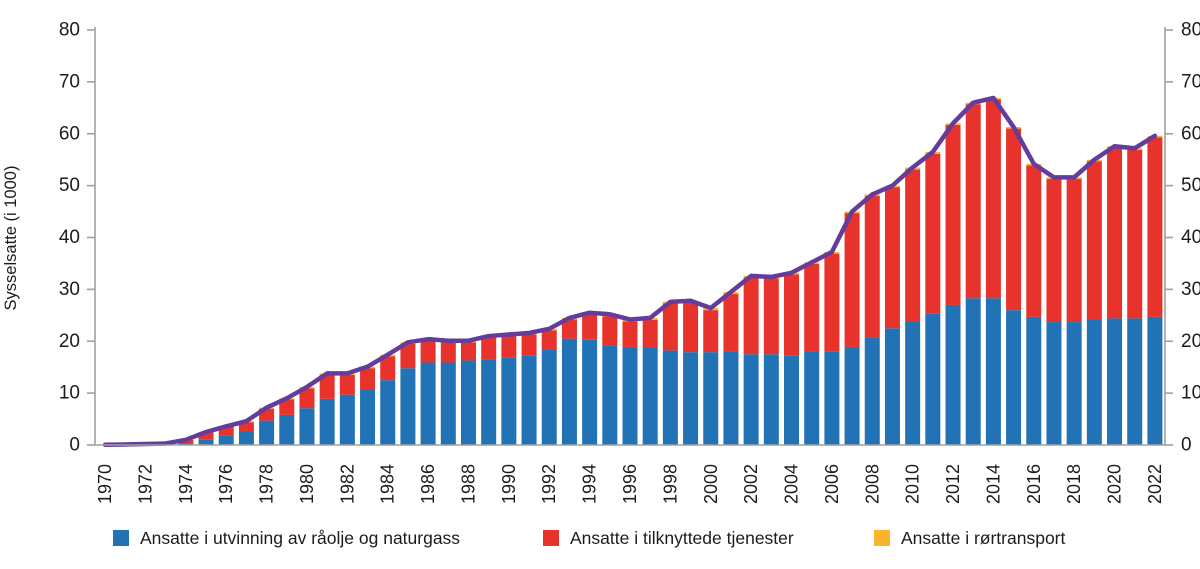 The width and height of the screenshot is (1200, 569). I want to click on bar-segment-series1-2019, so click(1094, 240).